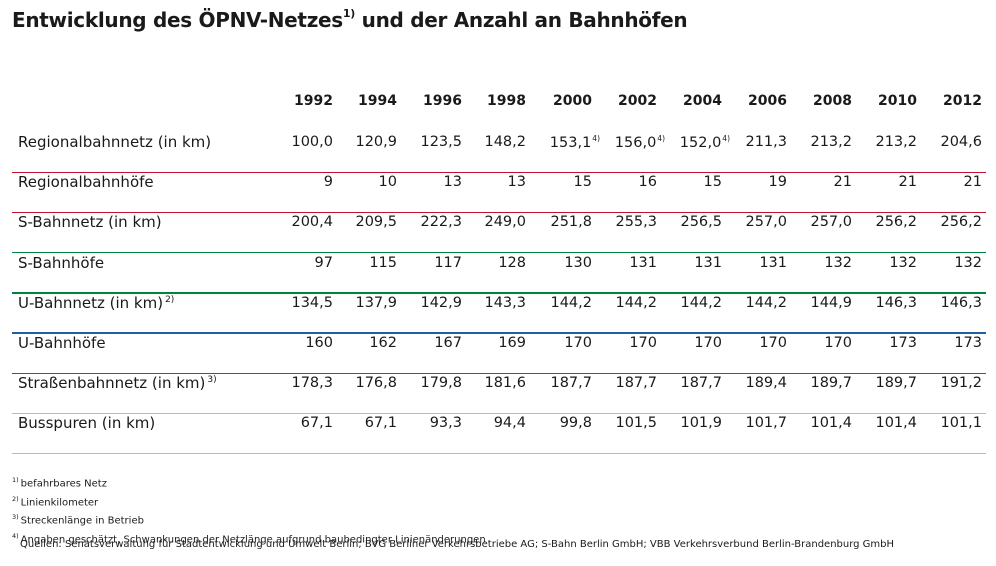 Image resolution: width=996 pixels, height=566 pixels. What do you see at coordinates (170, 299) in the screenshot?
I see `footnote-marker: 2)` at bounding box center [170, 299].